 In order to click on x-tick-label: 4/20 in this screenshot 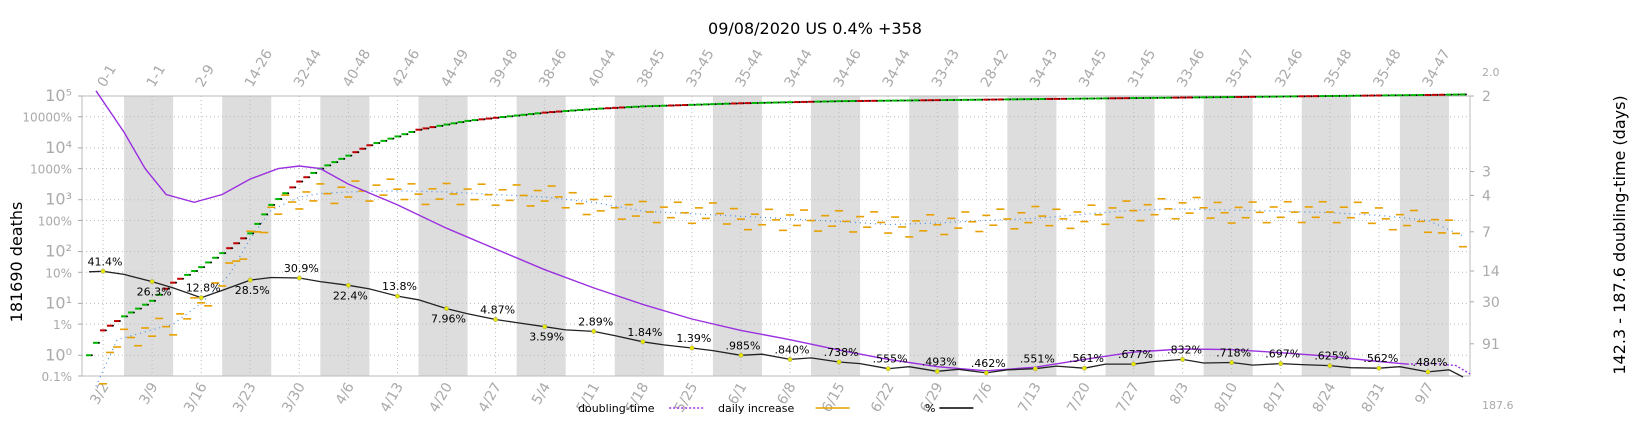, I will do `click(441, 397)`.